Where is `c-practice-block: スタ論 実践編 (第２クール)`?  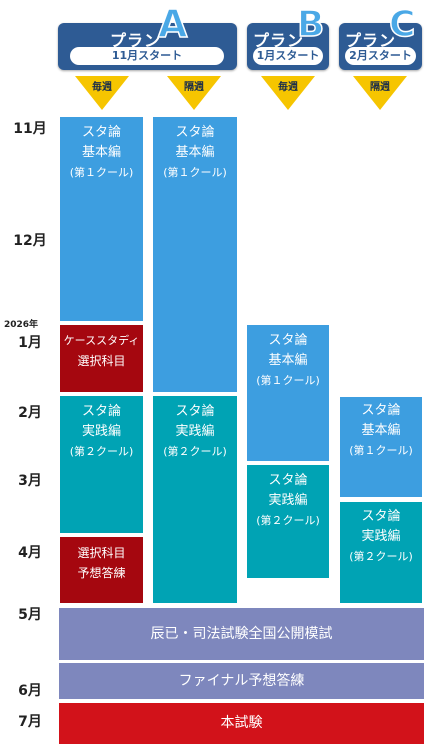
c-practice-block: スタ論 実践編 (第２クール) is located at coordinates (381, 552).